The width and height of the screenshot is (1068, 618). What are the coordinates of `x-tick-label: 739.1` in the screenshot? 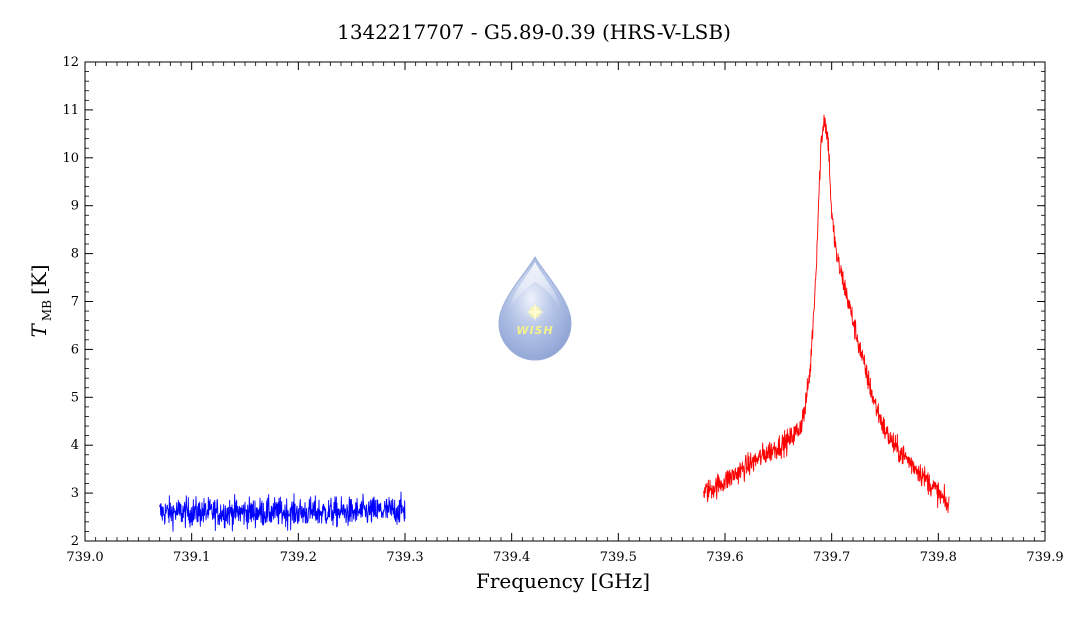 It's located at (191, 557).